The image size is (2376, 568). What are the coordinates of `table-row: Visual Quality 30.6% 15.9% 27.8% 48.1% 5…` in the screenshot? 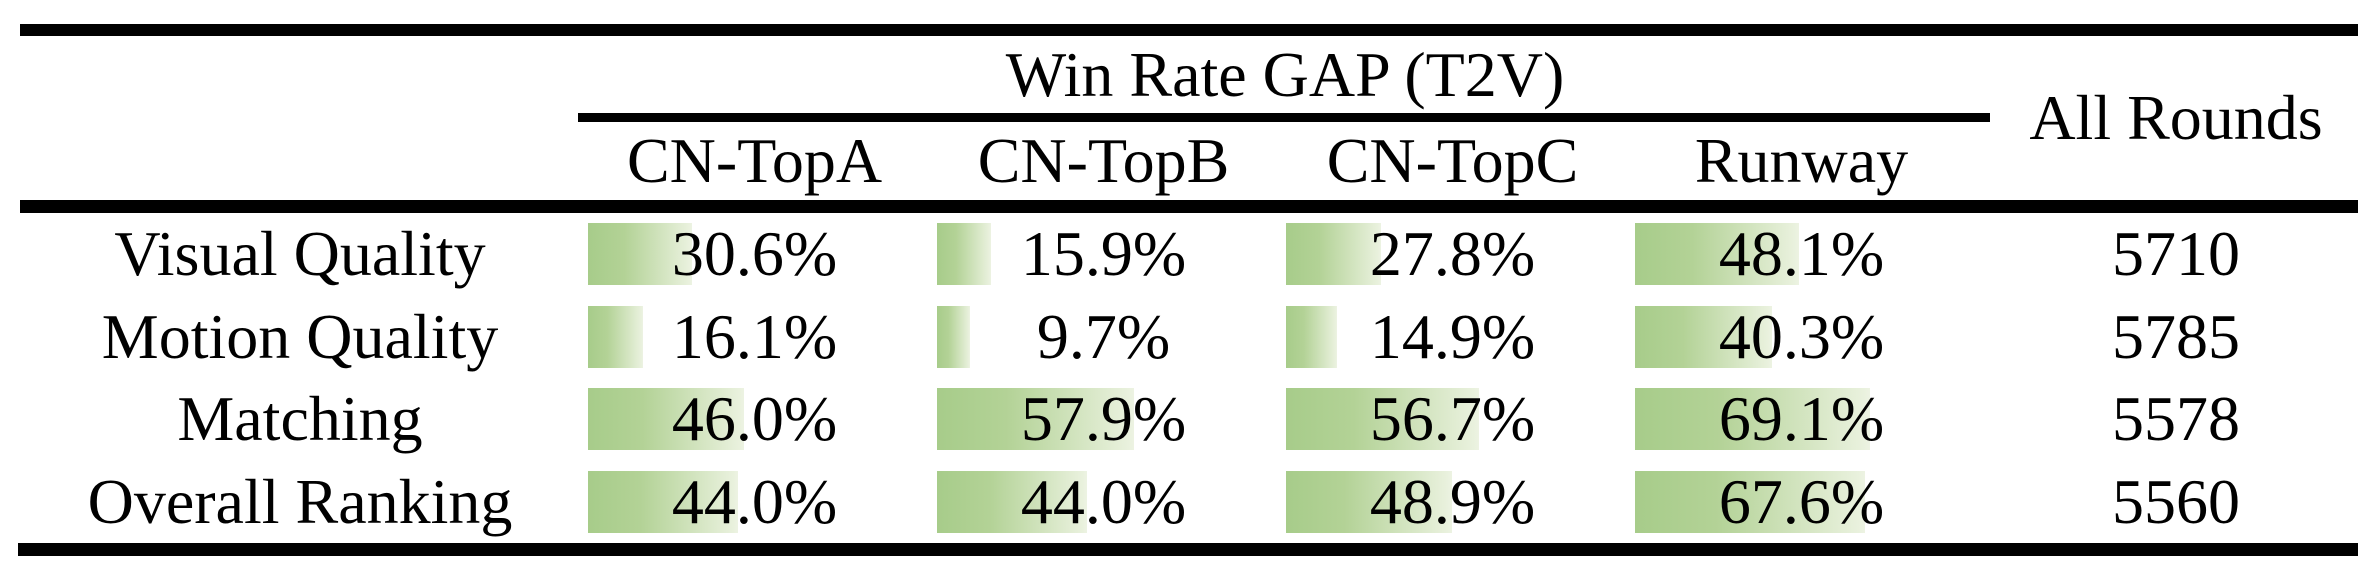 It's located at (1188, 254).